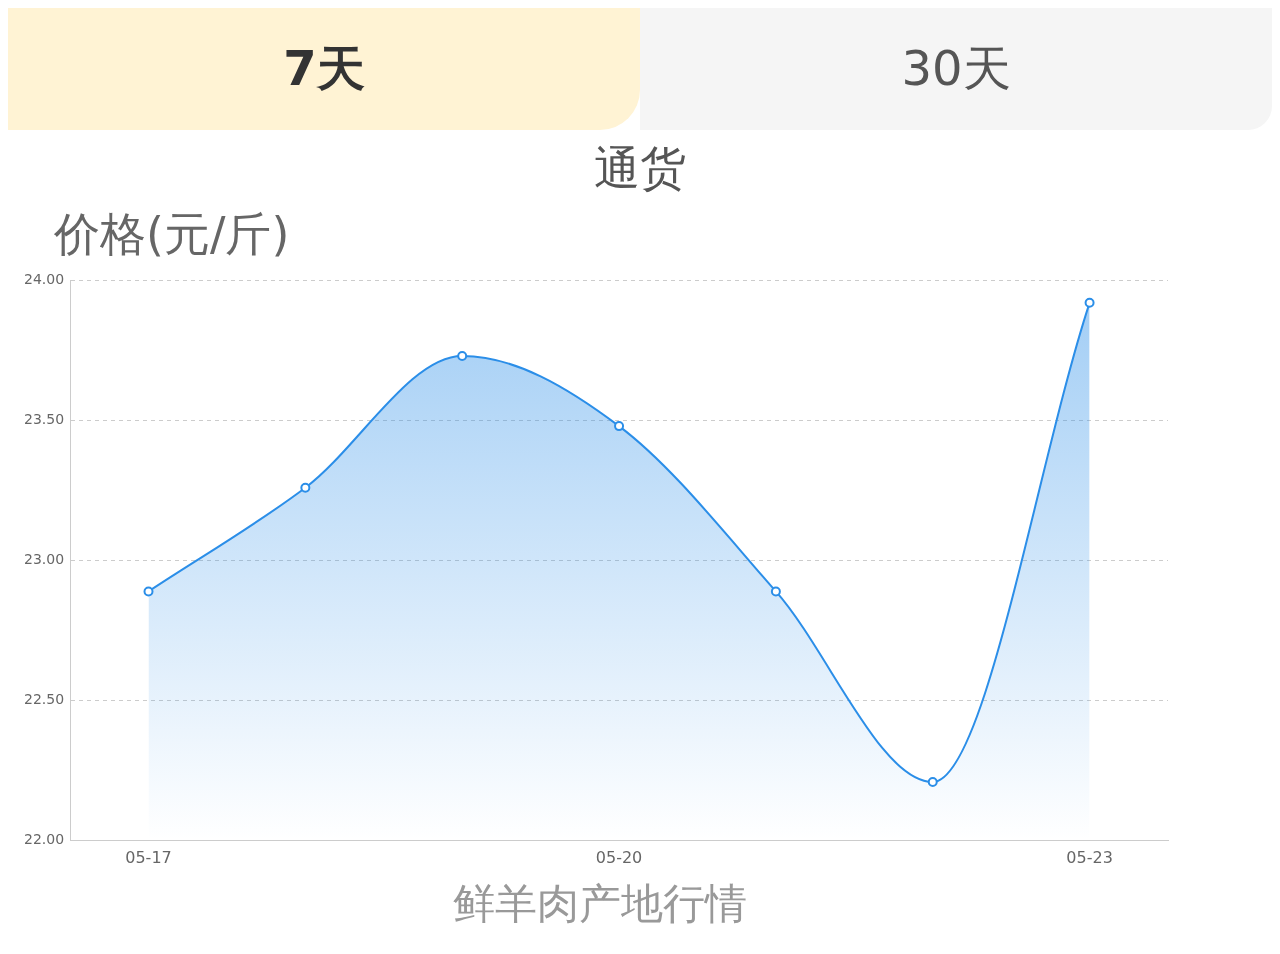 This screenshot has height=954, width=1280. I want to click on text: 7天, so click(324, 69).